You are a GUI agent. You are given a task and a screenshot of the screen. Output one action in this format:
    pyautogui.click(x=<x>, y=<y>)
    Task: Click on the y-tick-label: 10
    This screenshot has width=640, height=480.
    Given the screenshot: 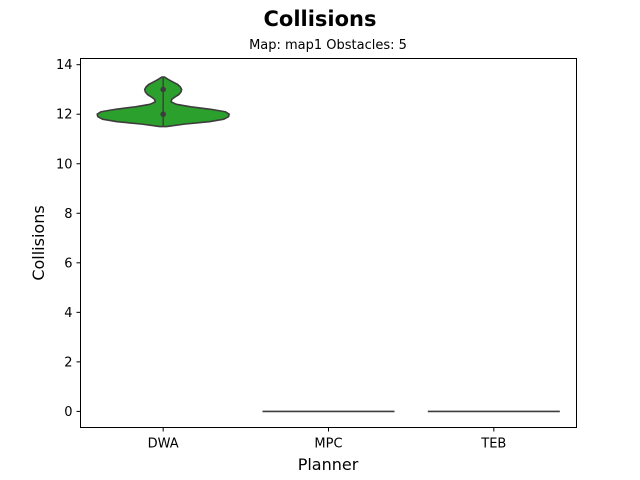 What is the action you would take?
    pyautogui.click(x=64, y=164)
    